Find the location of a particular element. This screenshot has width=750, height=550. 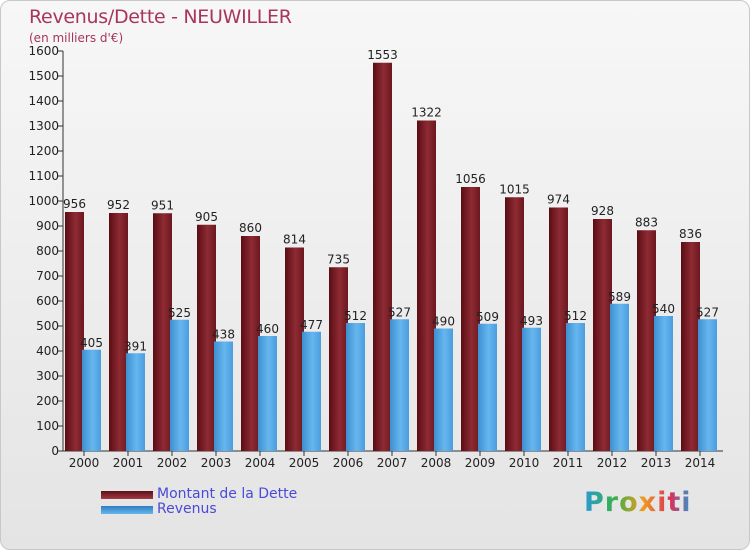

data-label-dette: 735 is located at coordinates (338, 259).